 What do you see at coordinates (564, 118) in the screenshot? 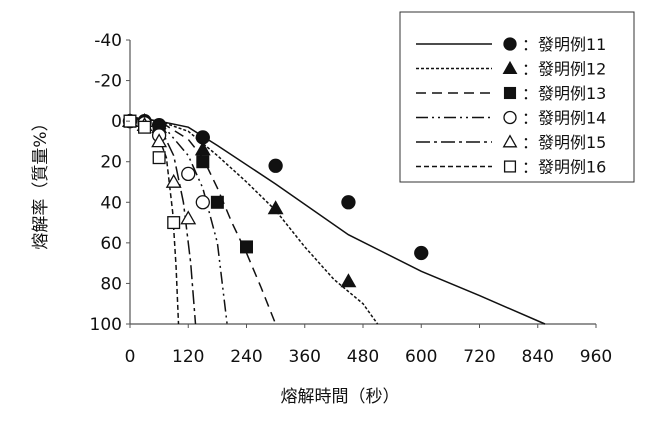
I see `legend-label-4: ：發明例14` at bounding box center [564, 118].